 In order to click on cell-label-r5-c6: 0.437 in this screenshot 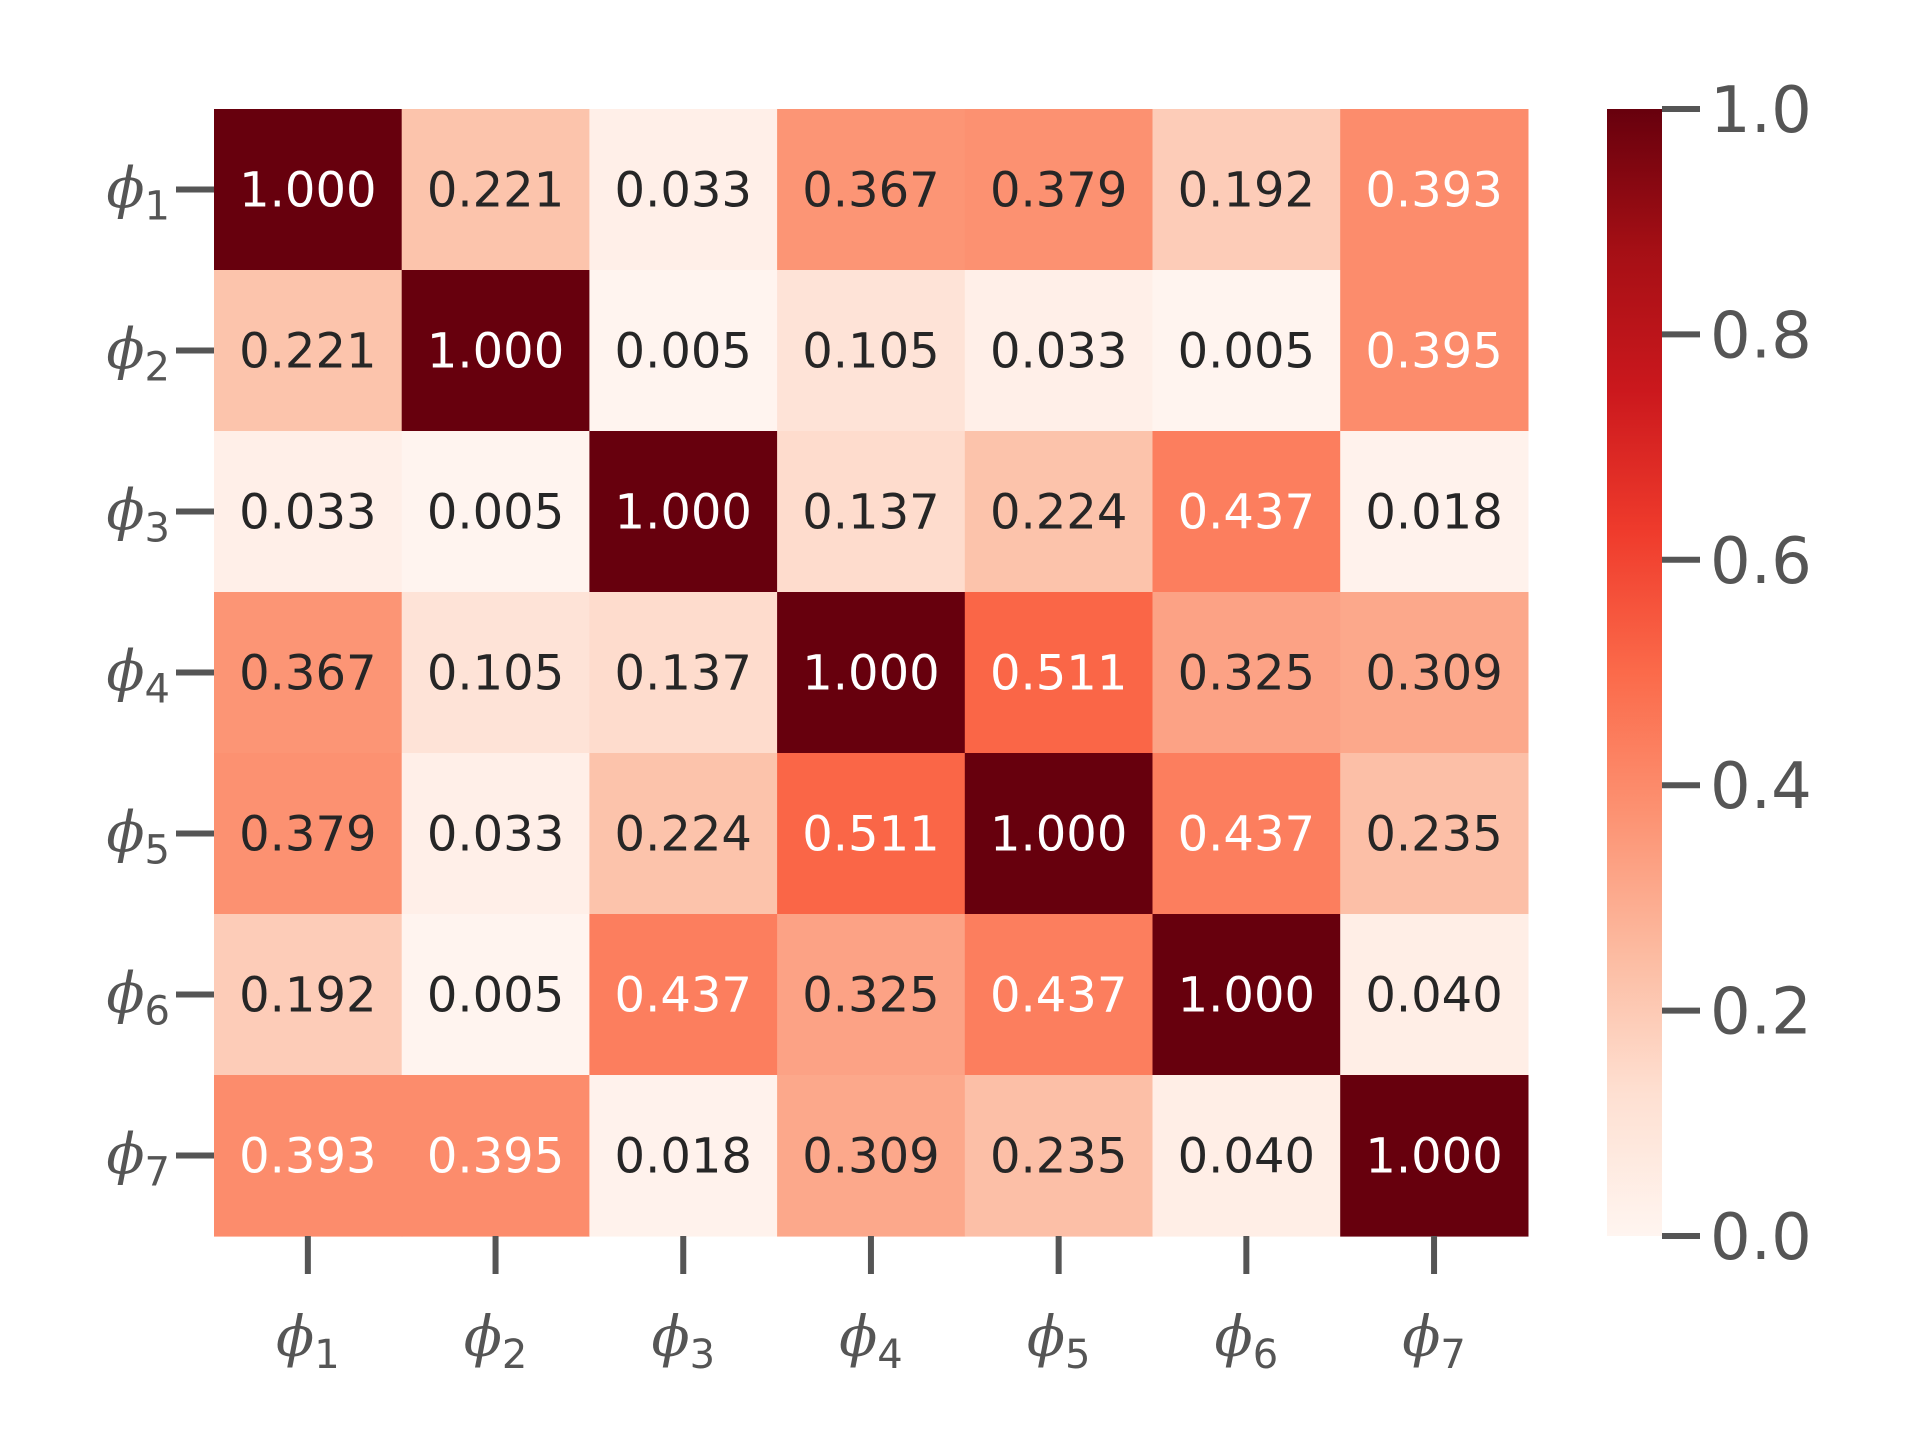, I will do `click(1246, 835)`.